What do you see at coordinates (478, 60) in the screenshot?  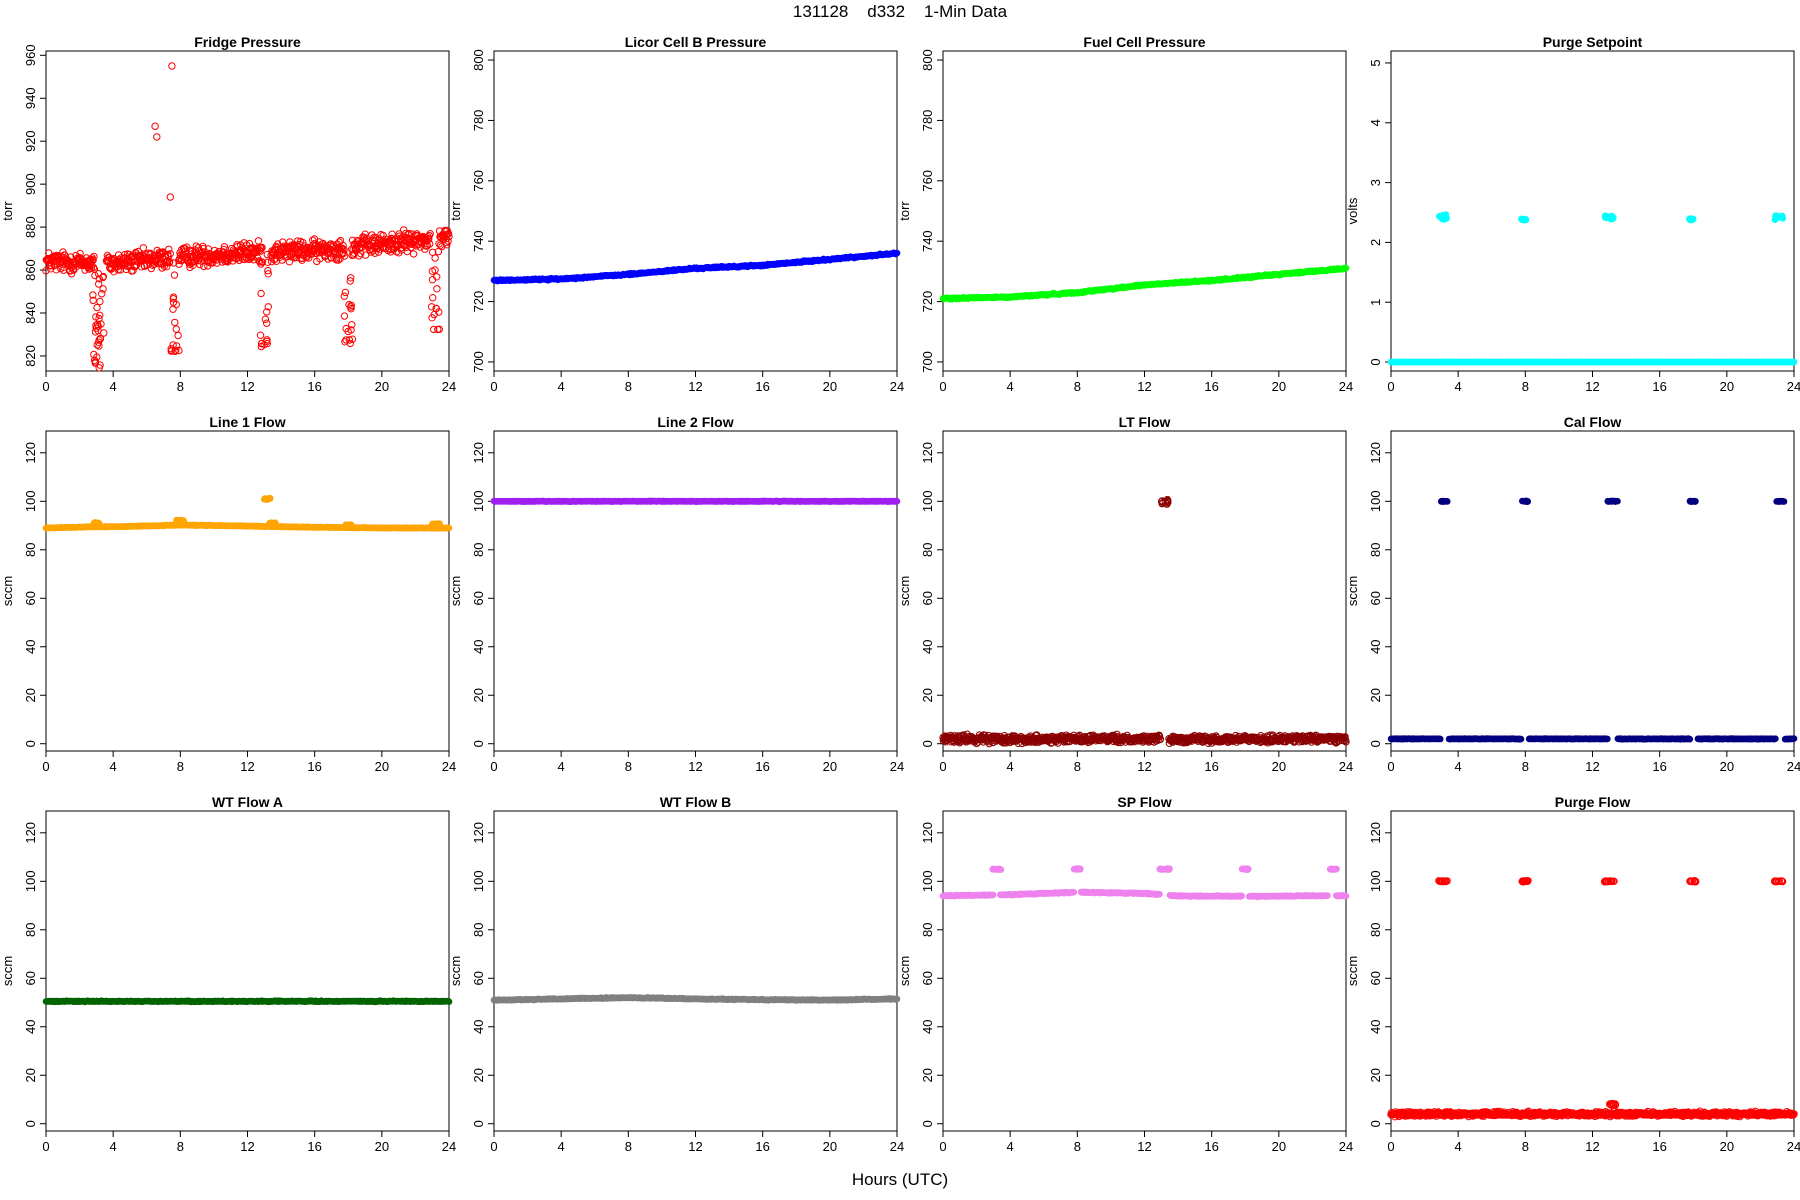 I see `y-tick-label: 800` at bounding box center [478, 60].